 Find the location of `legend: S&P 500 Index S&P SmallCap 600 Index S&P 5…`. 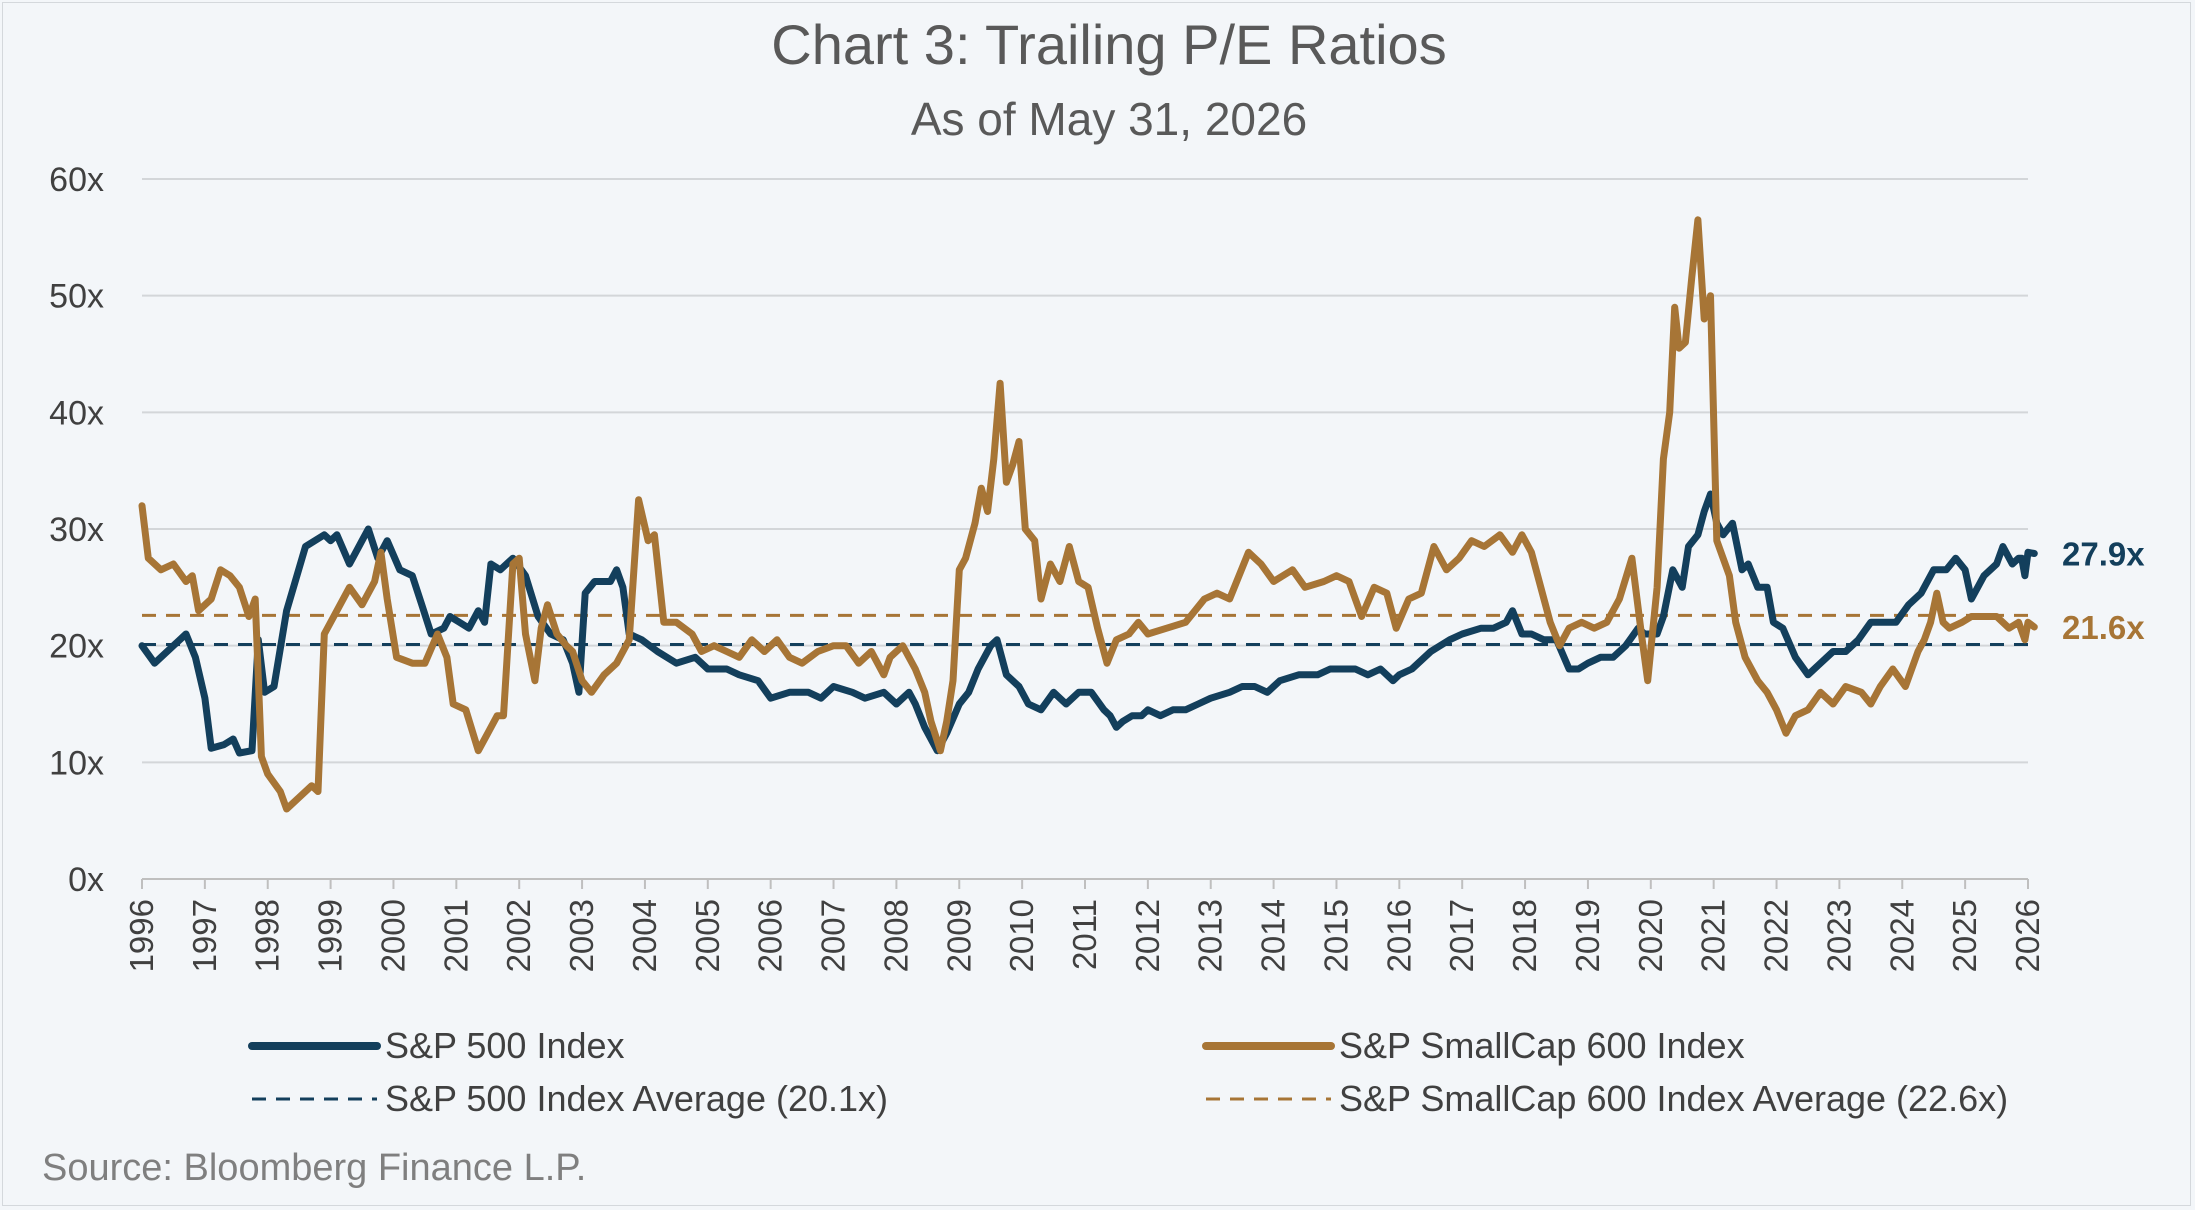

legend: S&P 500 Index S&P SmallCap 600 Index S&P 5… is located at coordinates (1128, 1072).